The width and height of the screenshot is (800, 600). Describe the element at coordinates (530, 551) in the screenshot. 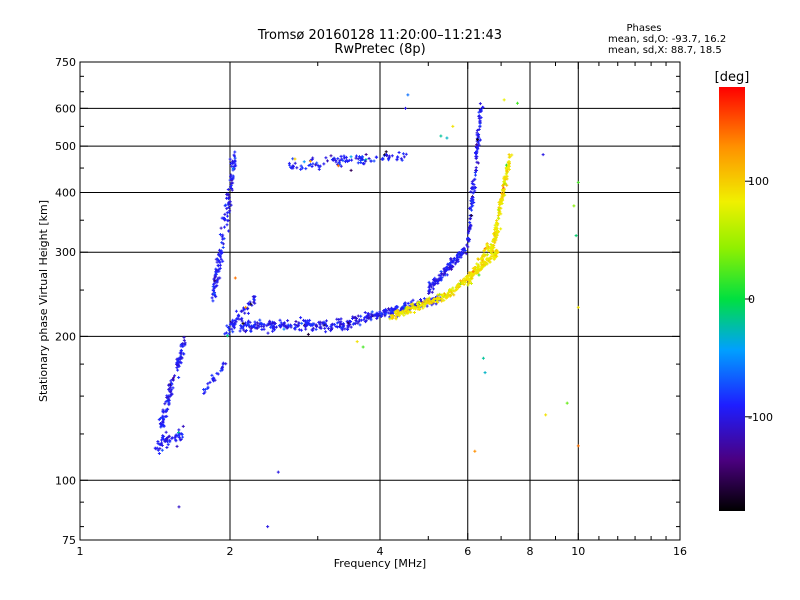

I see `x-tick-label: 8` at that location.